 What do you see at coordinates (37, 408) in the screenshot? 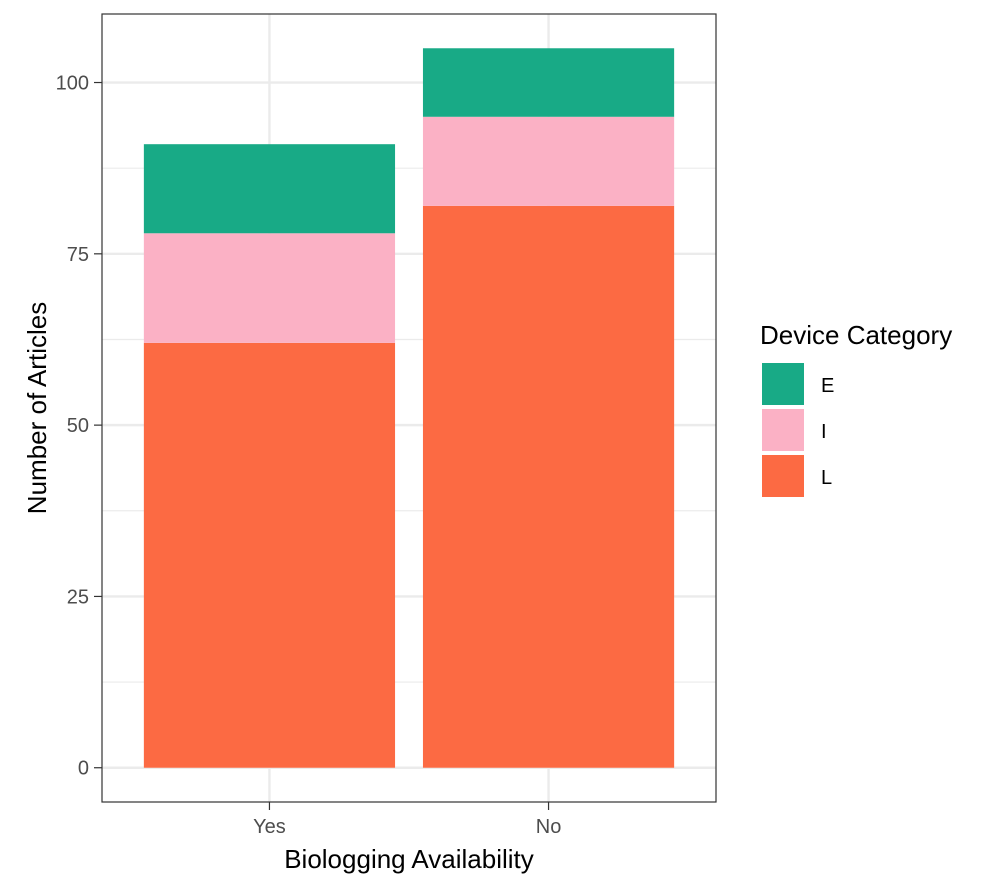
I see `y-axis-title: Number of Articles` at bounding box center [37, 408].